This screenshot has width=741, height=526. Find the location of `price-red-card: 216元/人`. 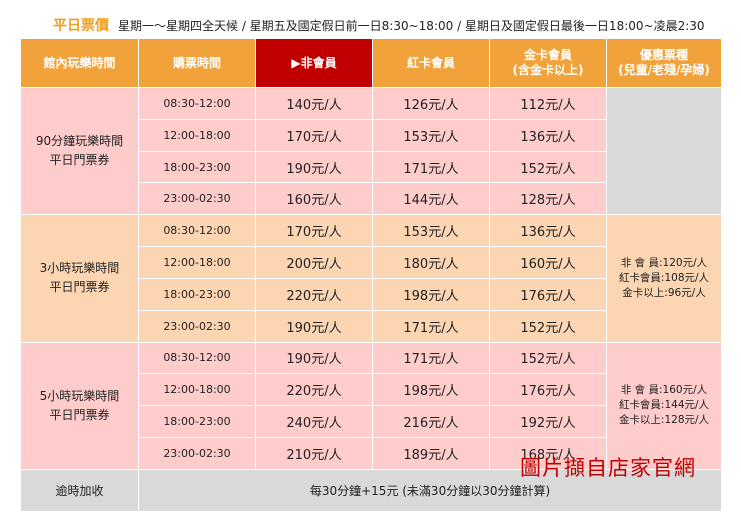

price-red-card: 216元/人 is located at coordinates (431, 421).